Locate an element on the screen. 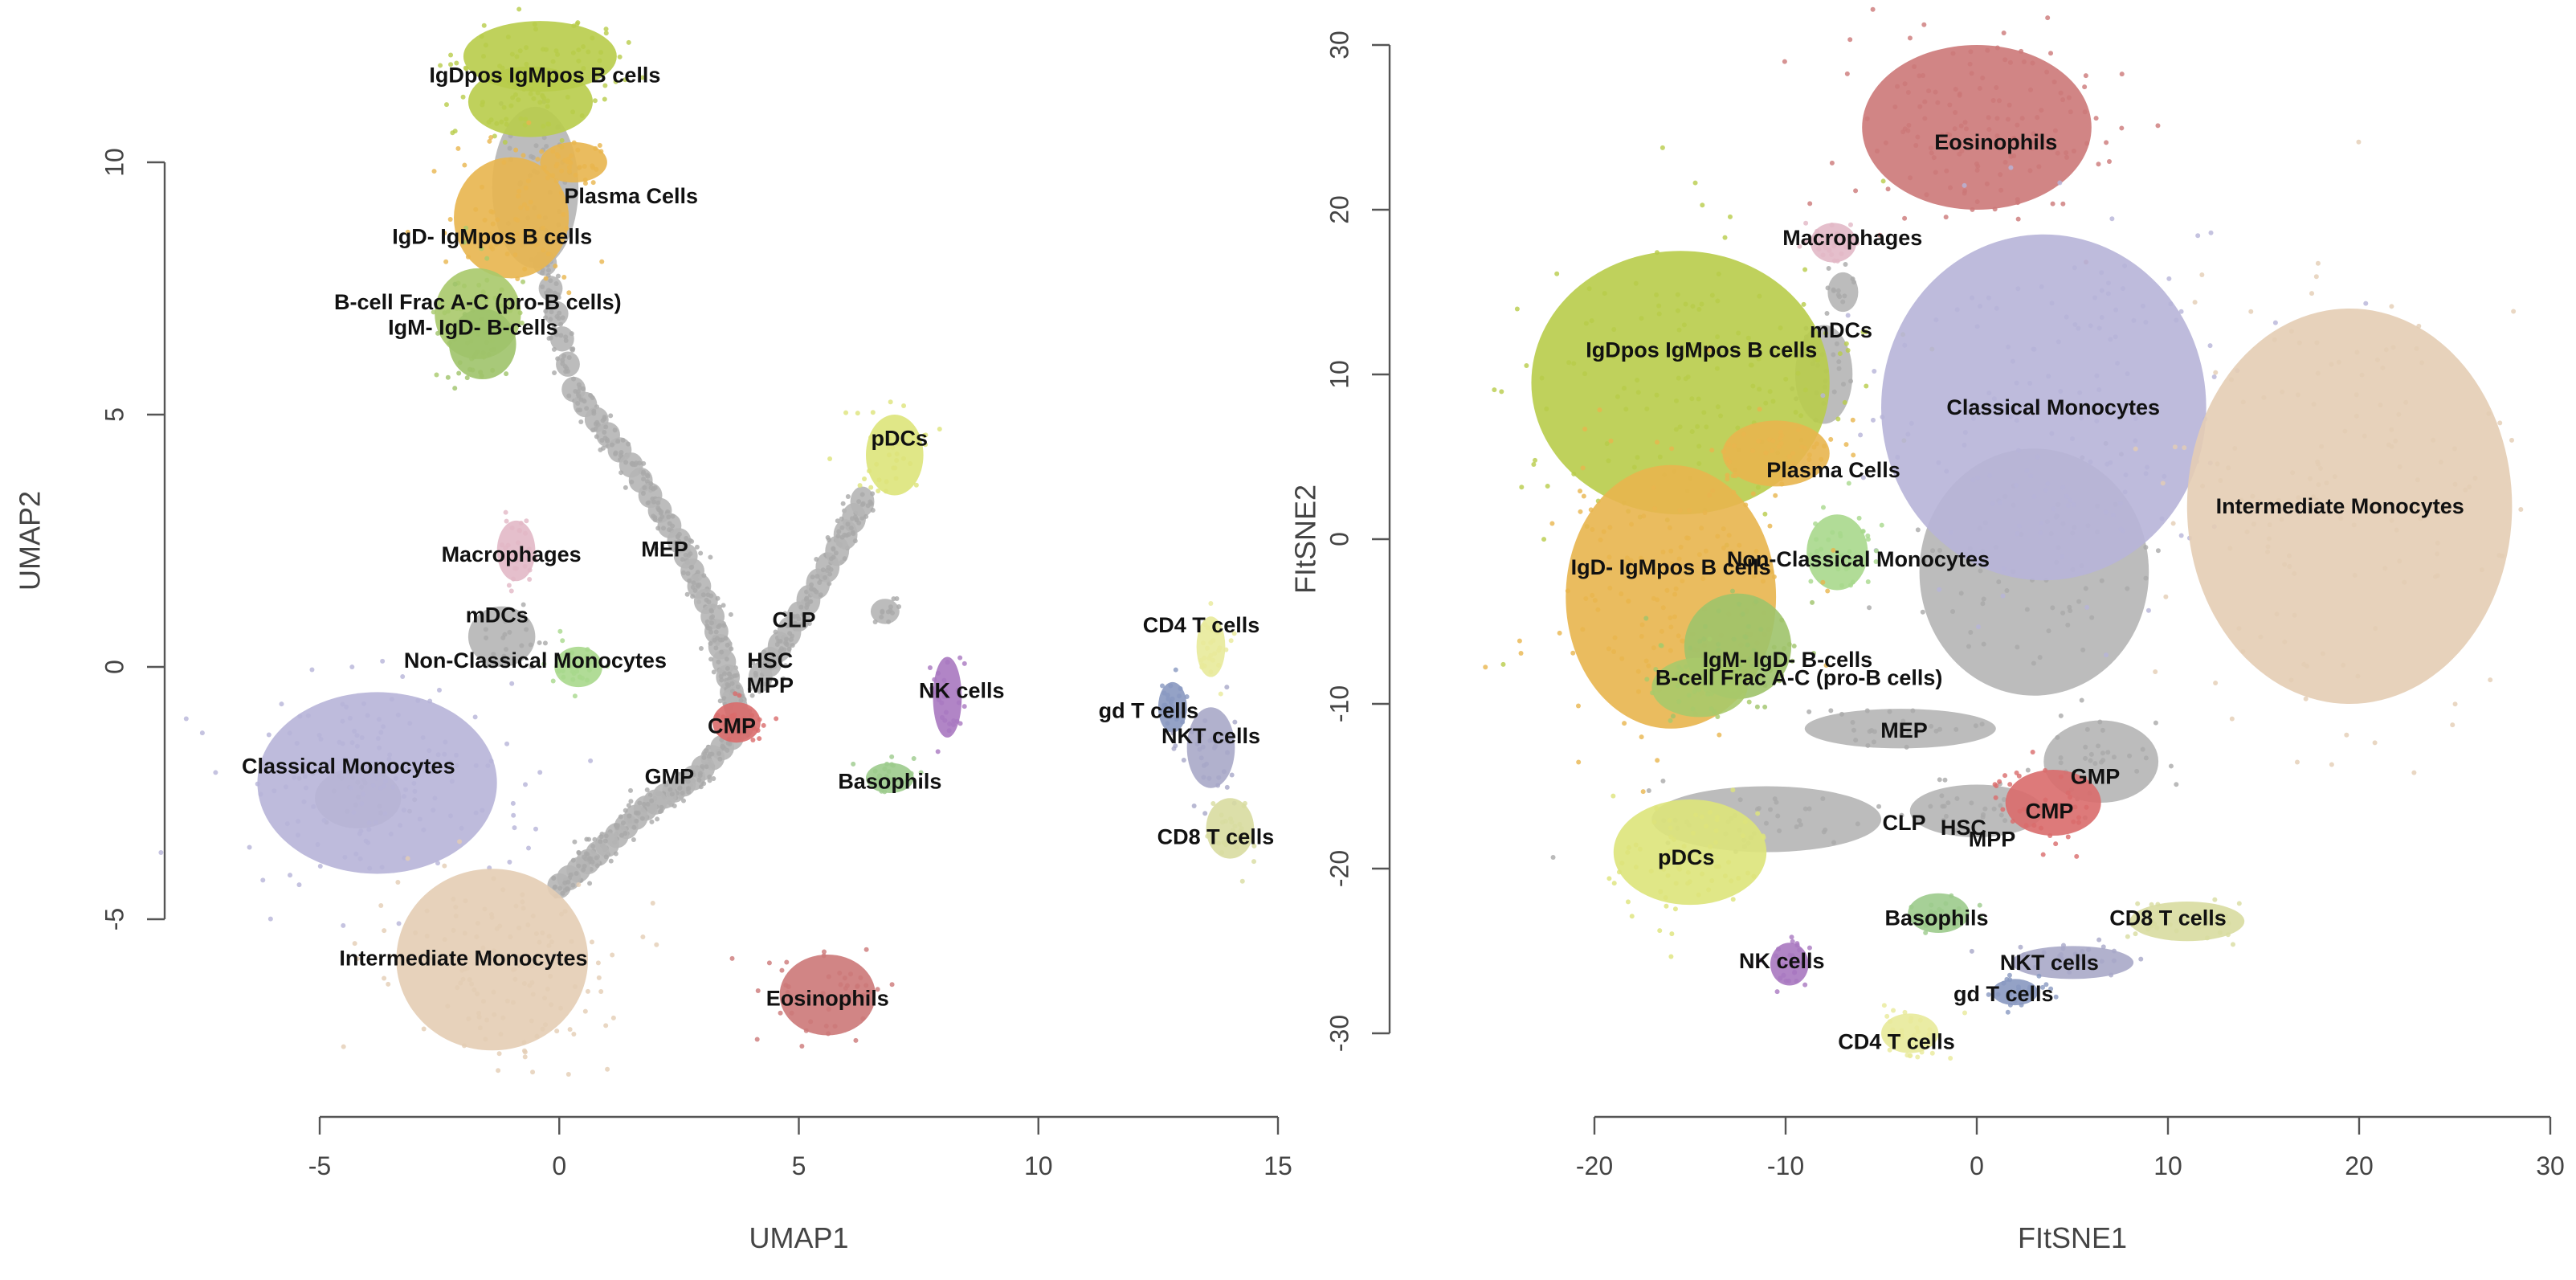  cluster-label: CMP is located at coordinates (2049, 811).